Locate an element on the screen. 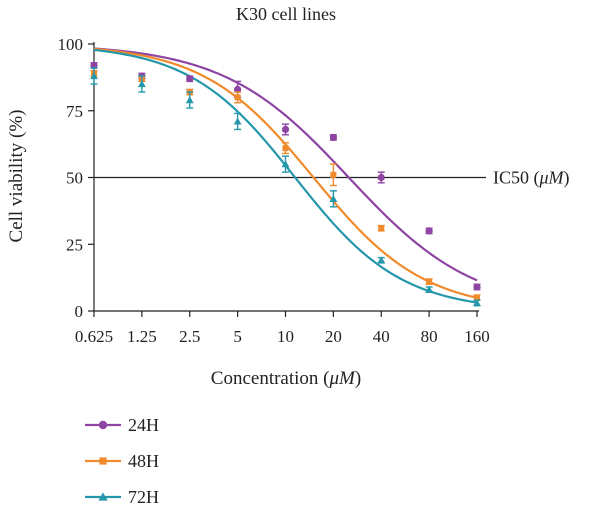 Image resolution: width=600 pixels, height=509 pixels. y-tick-label: 25 is located at coordinates (74, 244).